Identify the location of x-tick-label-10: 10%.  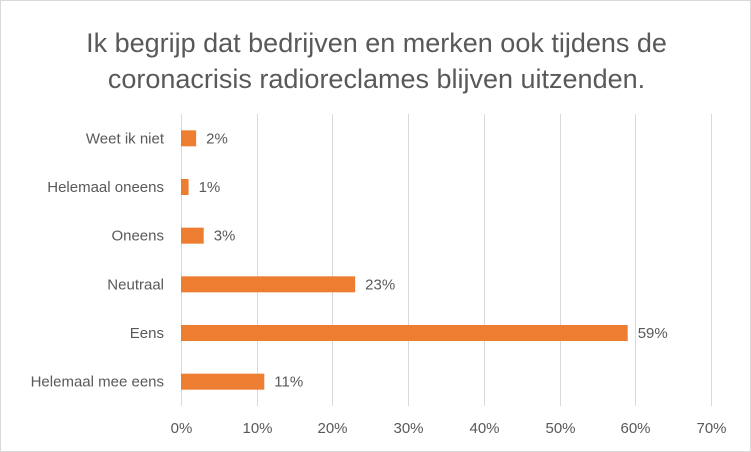
(257, 428).